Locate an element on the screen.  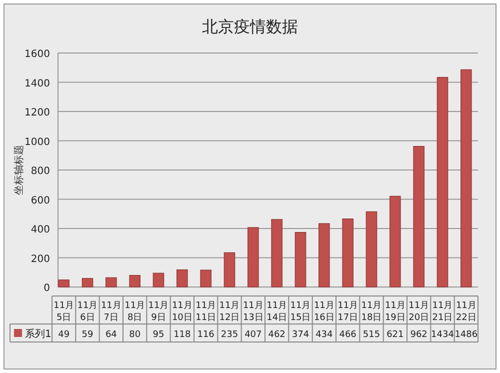
x-tick-label: 11月17日 is located at coordinates (348, 312).